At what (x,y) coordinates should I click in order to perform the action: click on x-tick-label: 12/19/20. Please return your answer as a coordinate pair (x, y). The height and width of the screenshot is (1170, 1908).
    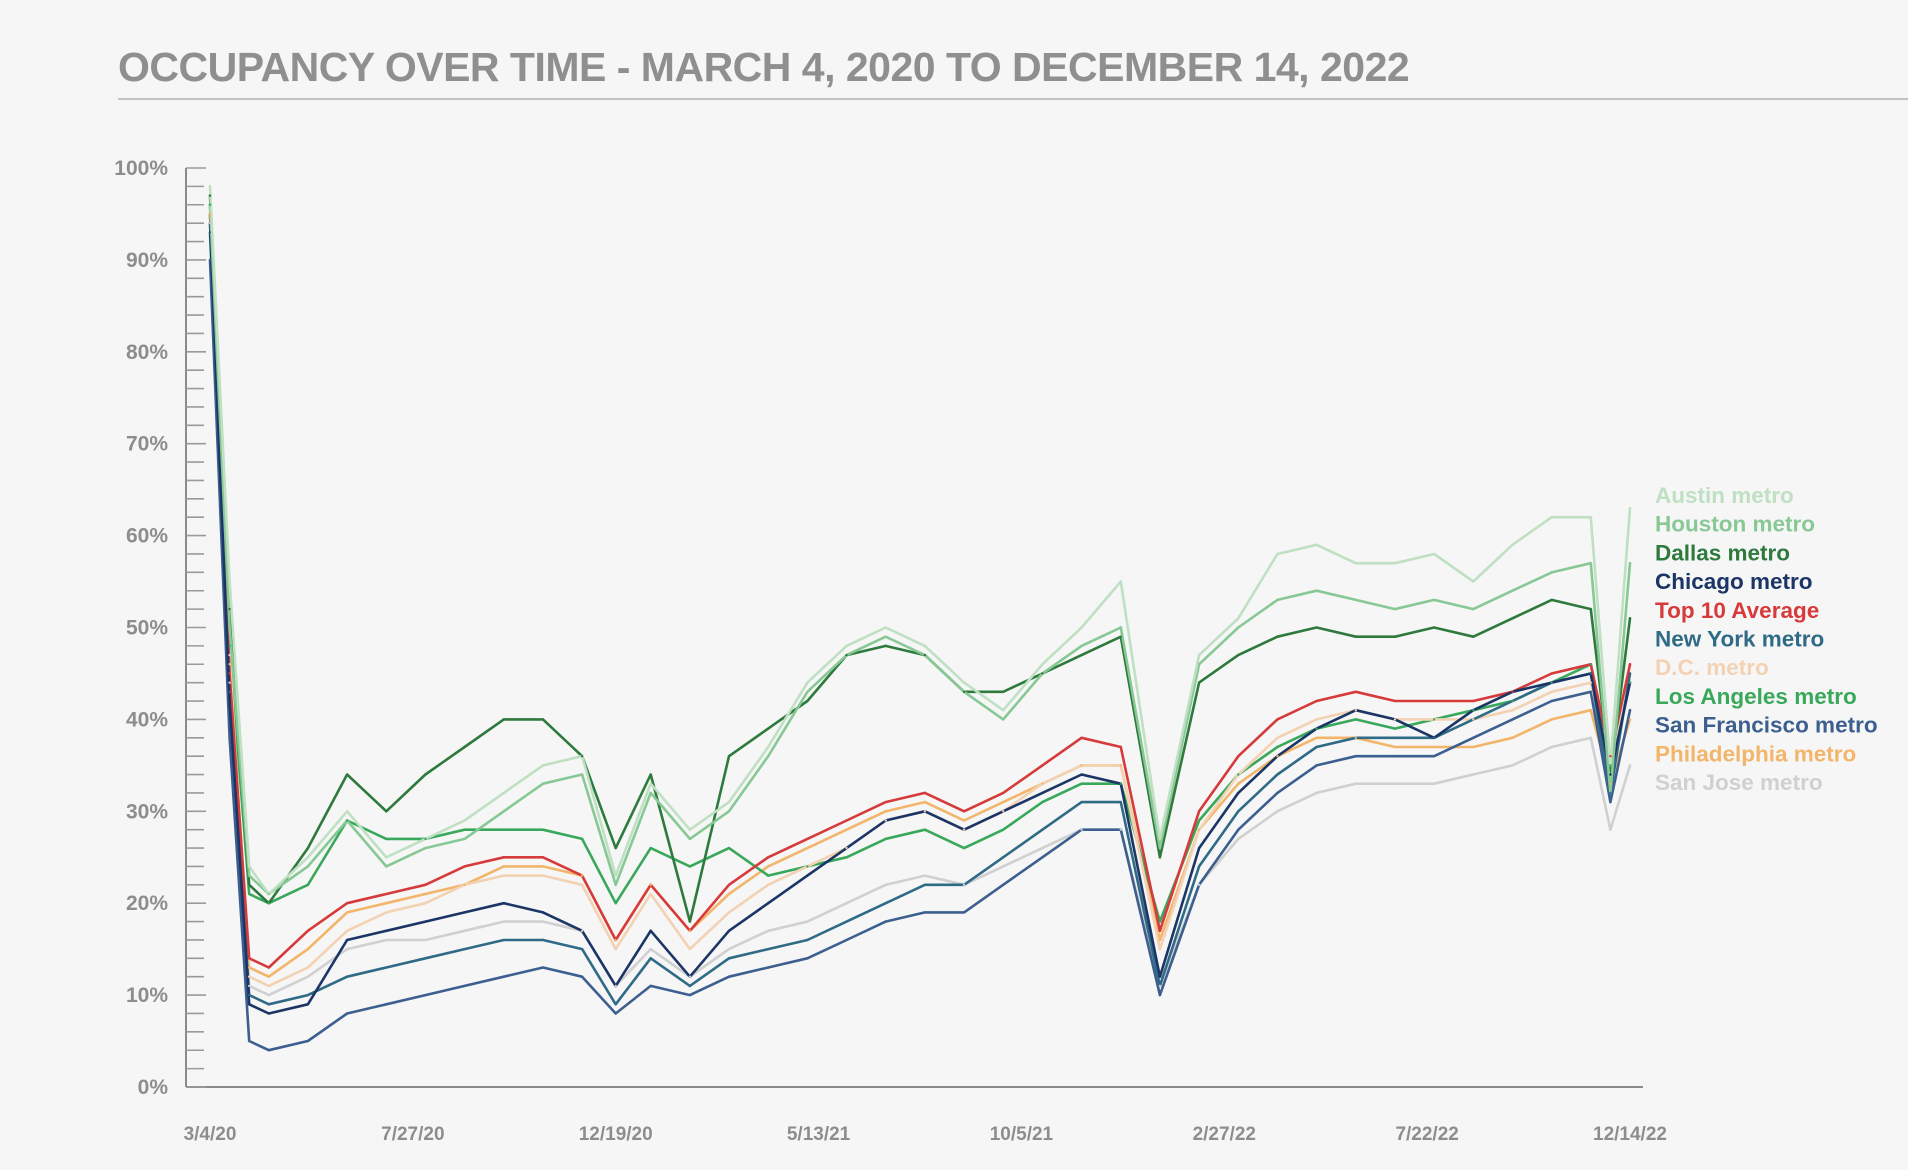
    Looking at the image, I should click on (616, 1134).